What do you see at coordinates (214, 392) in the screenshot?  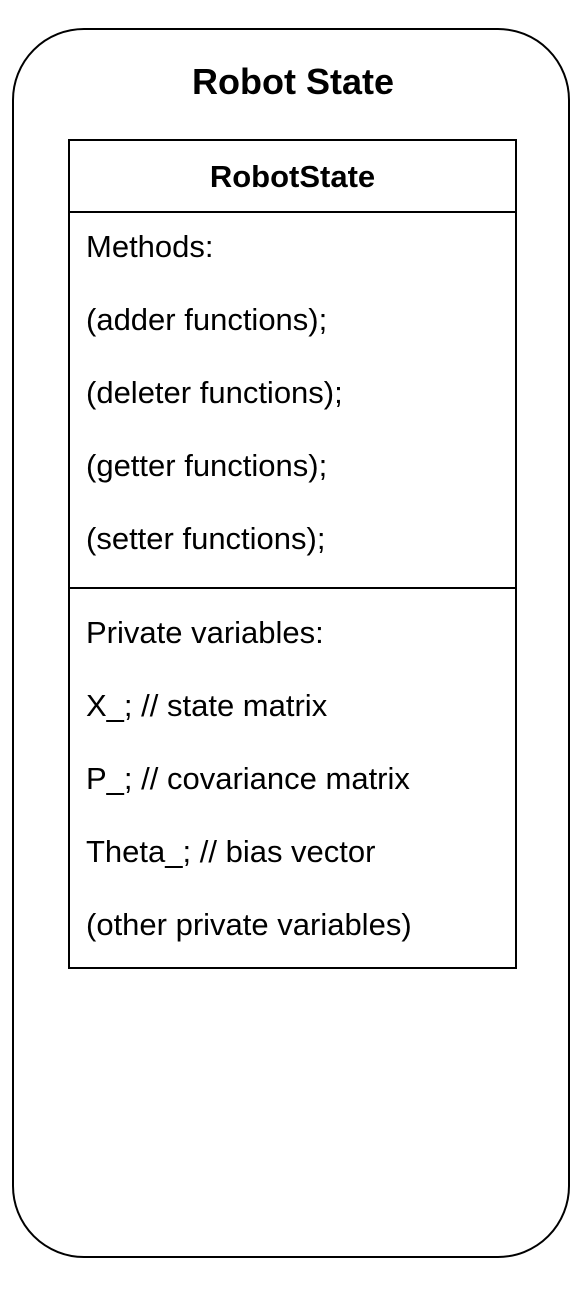 I see `method-item: (deleter functions);` at bounding box center [214, 392].